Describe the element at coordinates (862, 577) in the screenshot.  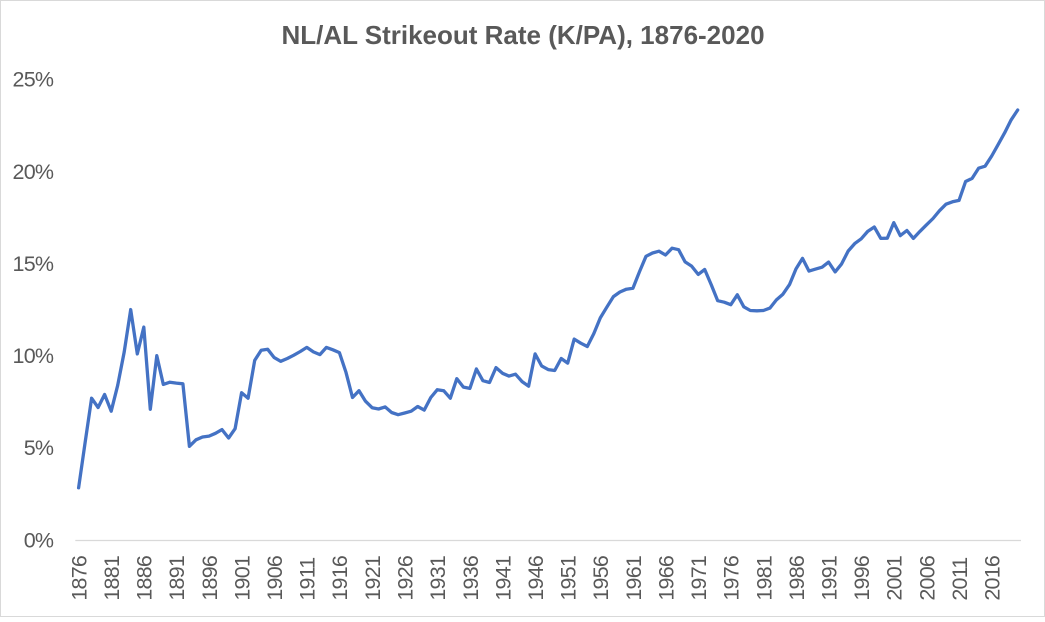
I see `svg-text: 1996` at that location.